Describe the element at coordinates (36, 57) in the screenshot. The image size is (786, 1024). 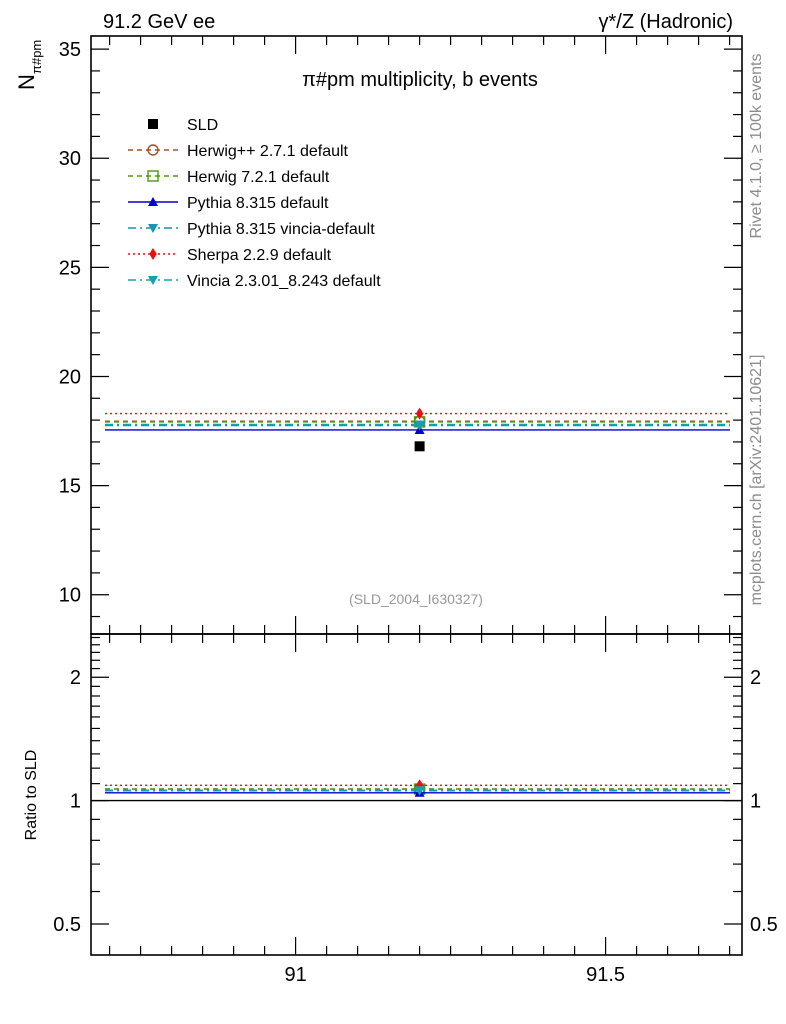
I see `y-axis-title-subscript: π#pm` at that location.